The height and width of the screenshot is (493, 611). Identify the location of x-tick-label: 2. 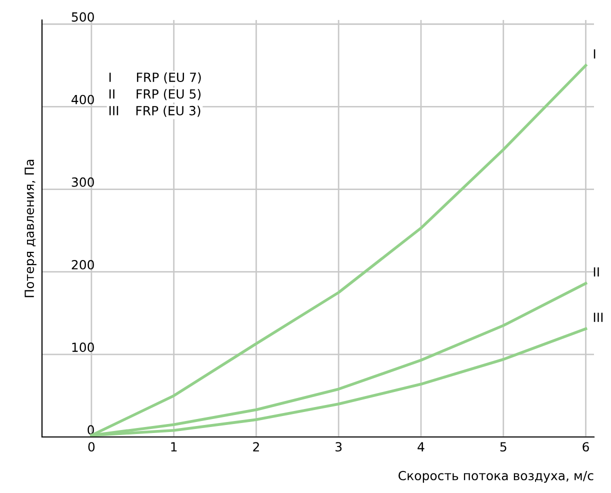
(256, 447).